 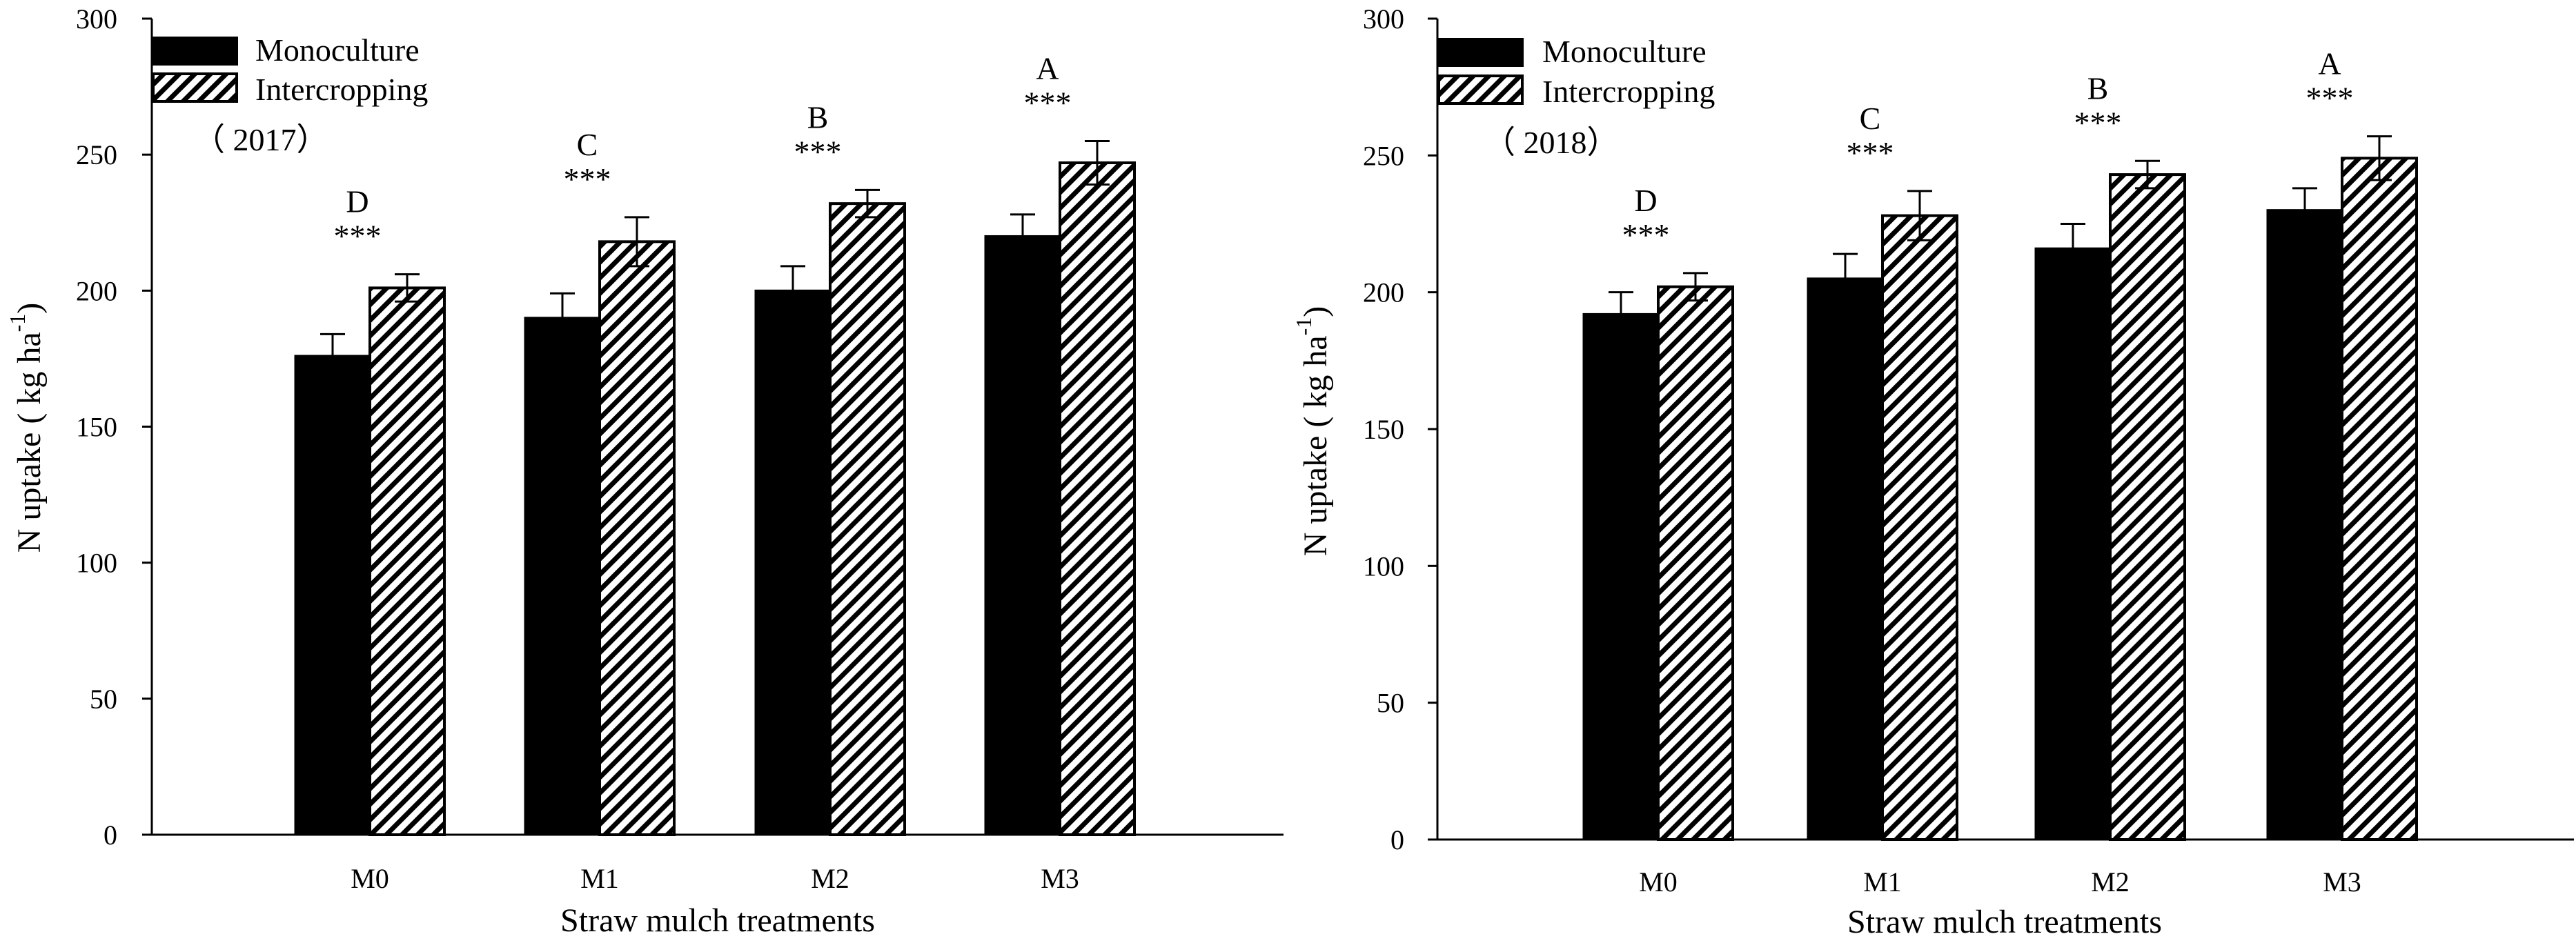 I want to click on legend: Monoculture Intercropping （ 2017）, so click(x=290, y=94).